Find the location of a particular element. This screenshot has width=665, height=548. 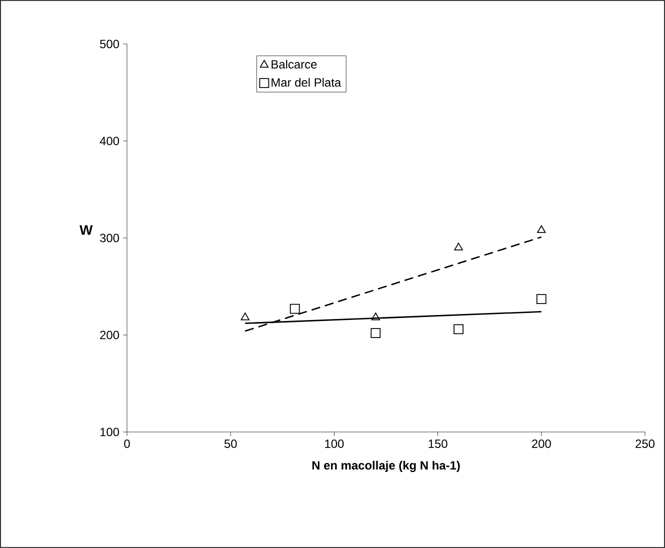

x-tick-label: 200 is located at coordinates (541, 444).